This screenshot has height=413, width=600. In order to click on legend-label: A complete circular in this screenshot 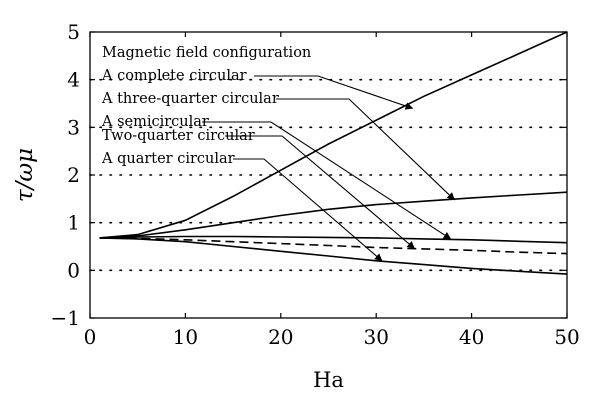, I will do `click(174, 76)`.